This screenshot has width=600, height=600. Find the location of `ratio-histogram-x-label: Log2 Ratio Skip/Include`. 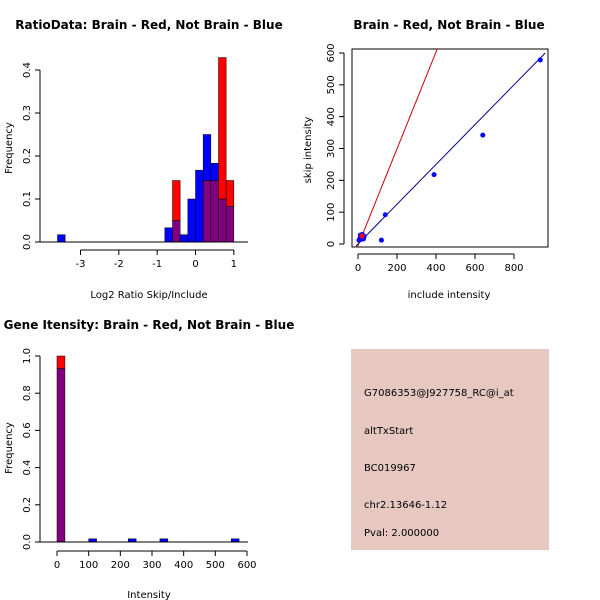

ratio-histogram-x-label: Log2 Ratio Skip/Include is located at coordinates (148, 295).